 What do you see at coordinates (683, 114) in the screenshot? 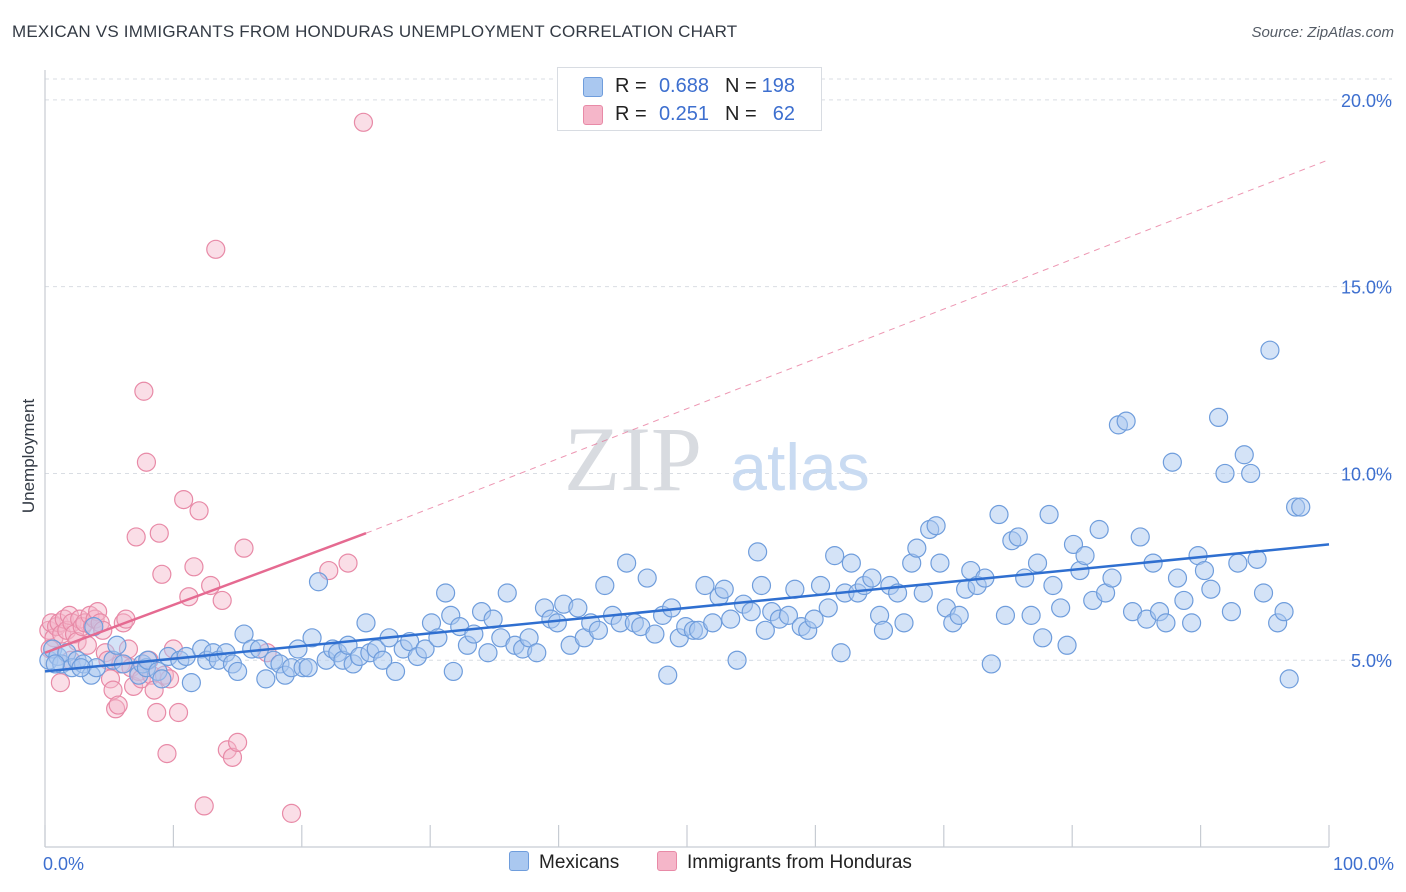
I see `r-value: 0.251` at bounding box center [683, 114].